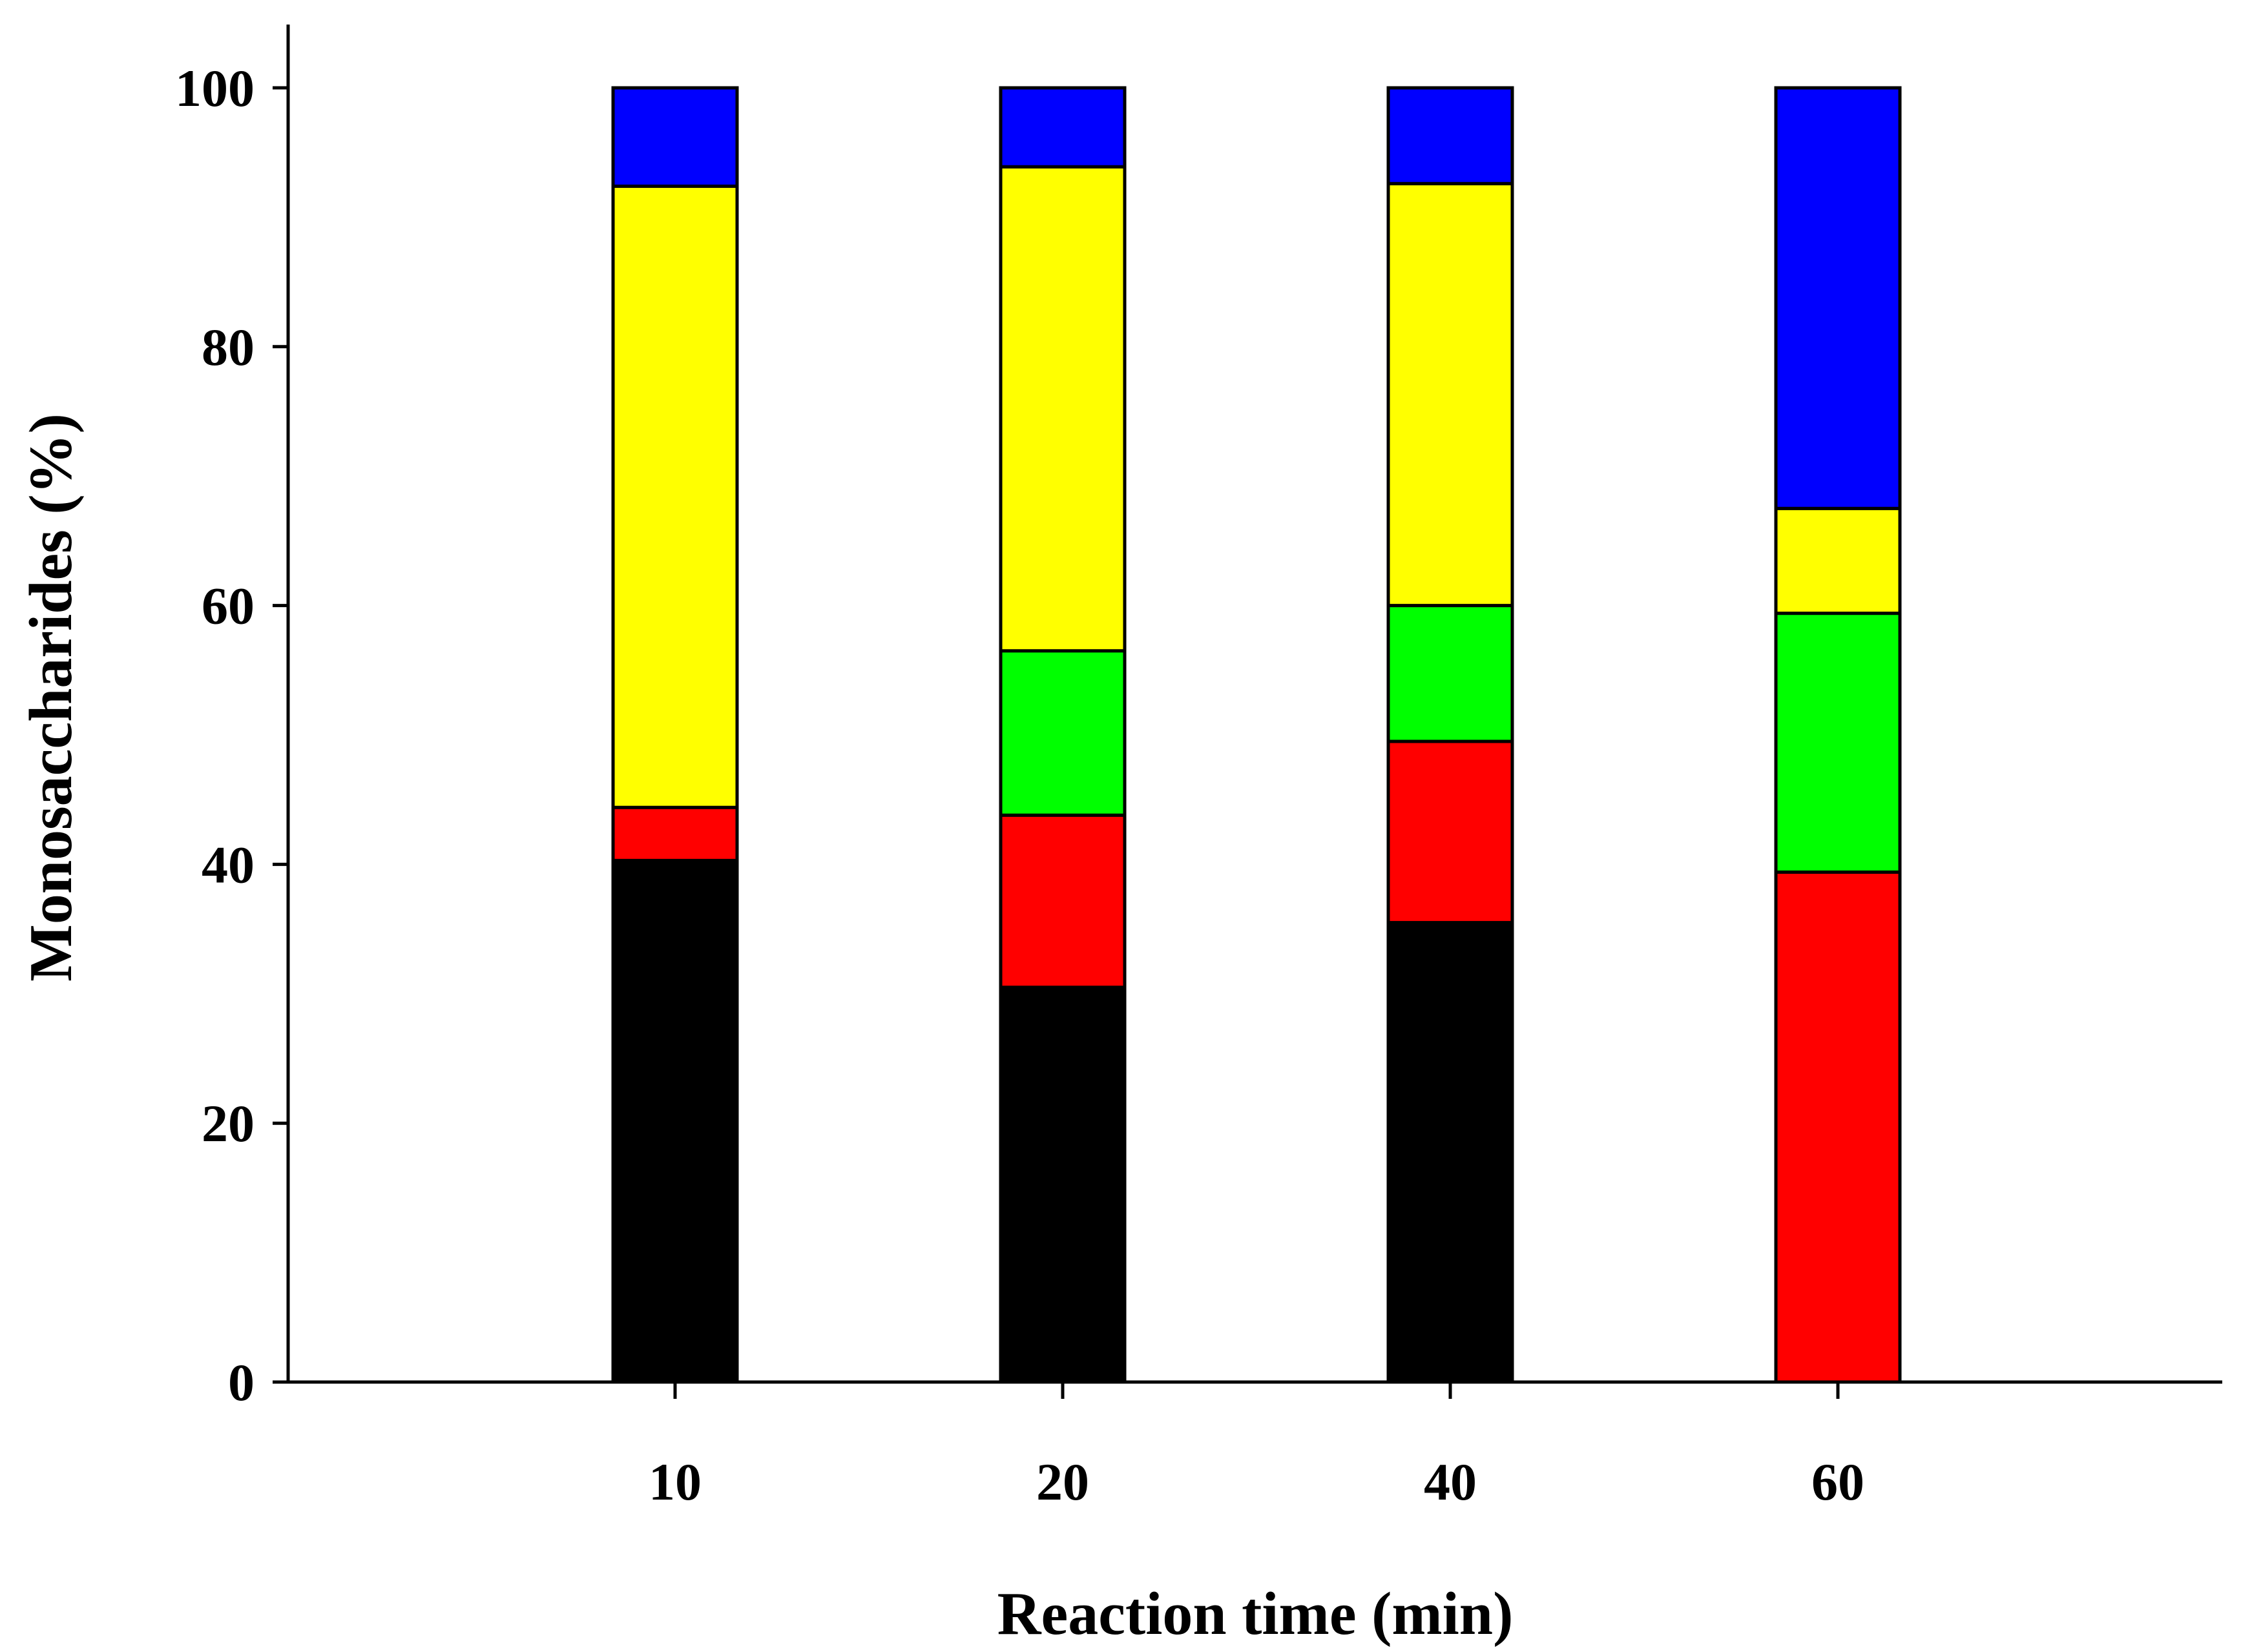 The width and height of the screenshot is (2241, 1652). I want to click on x-tick-label: 60, so click(1837, 1482).